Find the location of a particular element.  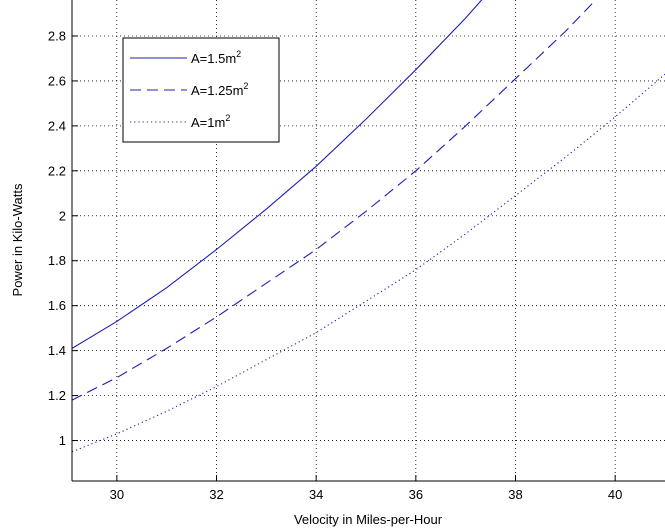

x-tick-label-0: 30 is located at coordinates (117, 494).